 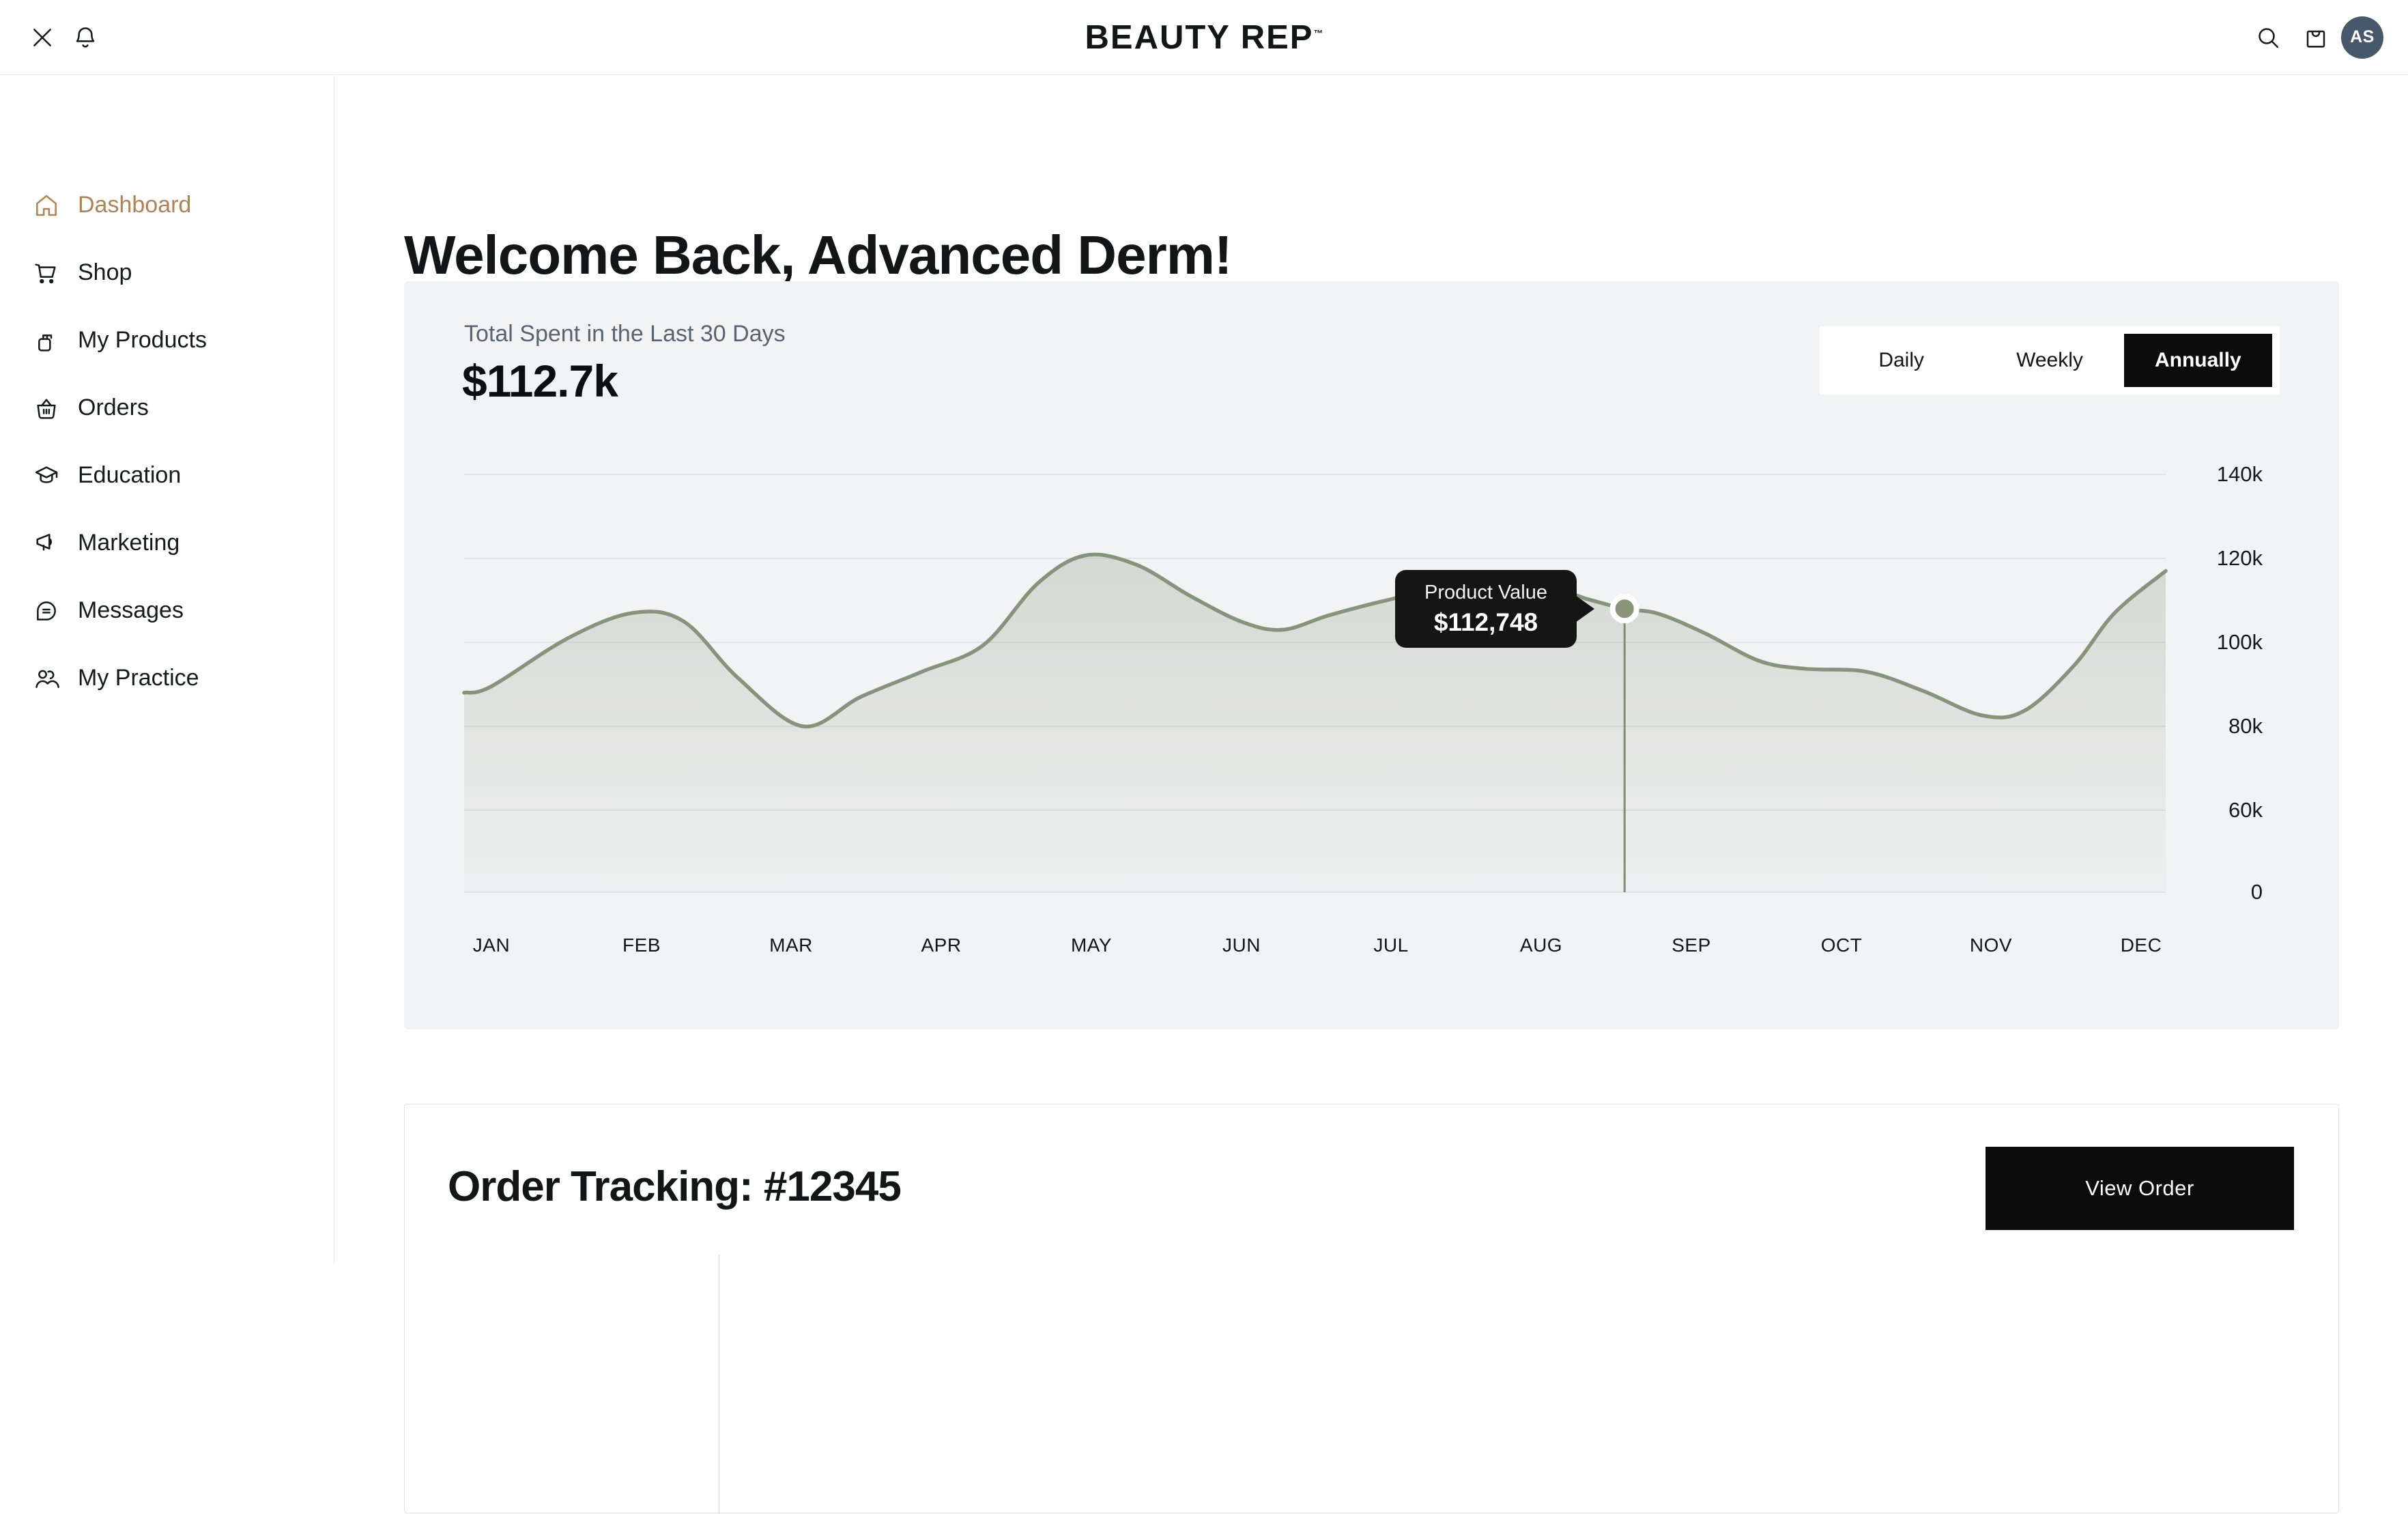 I want to click on x-tick-jul: JUL, so click(x=1391, y=945).